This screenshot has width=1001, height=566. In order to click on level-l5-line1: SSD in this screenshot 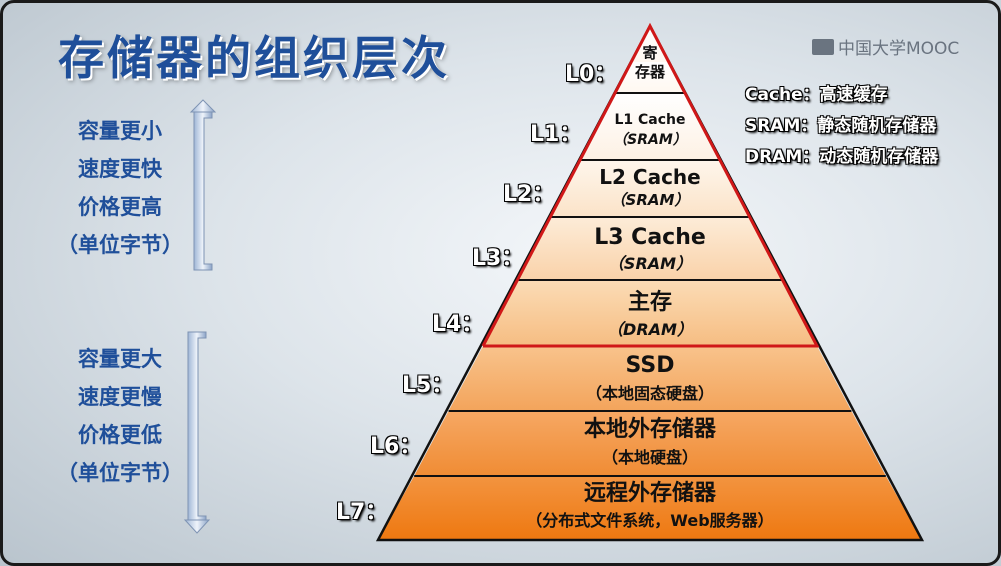, I will do `click(650, 365)`.